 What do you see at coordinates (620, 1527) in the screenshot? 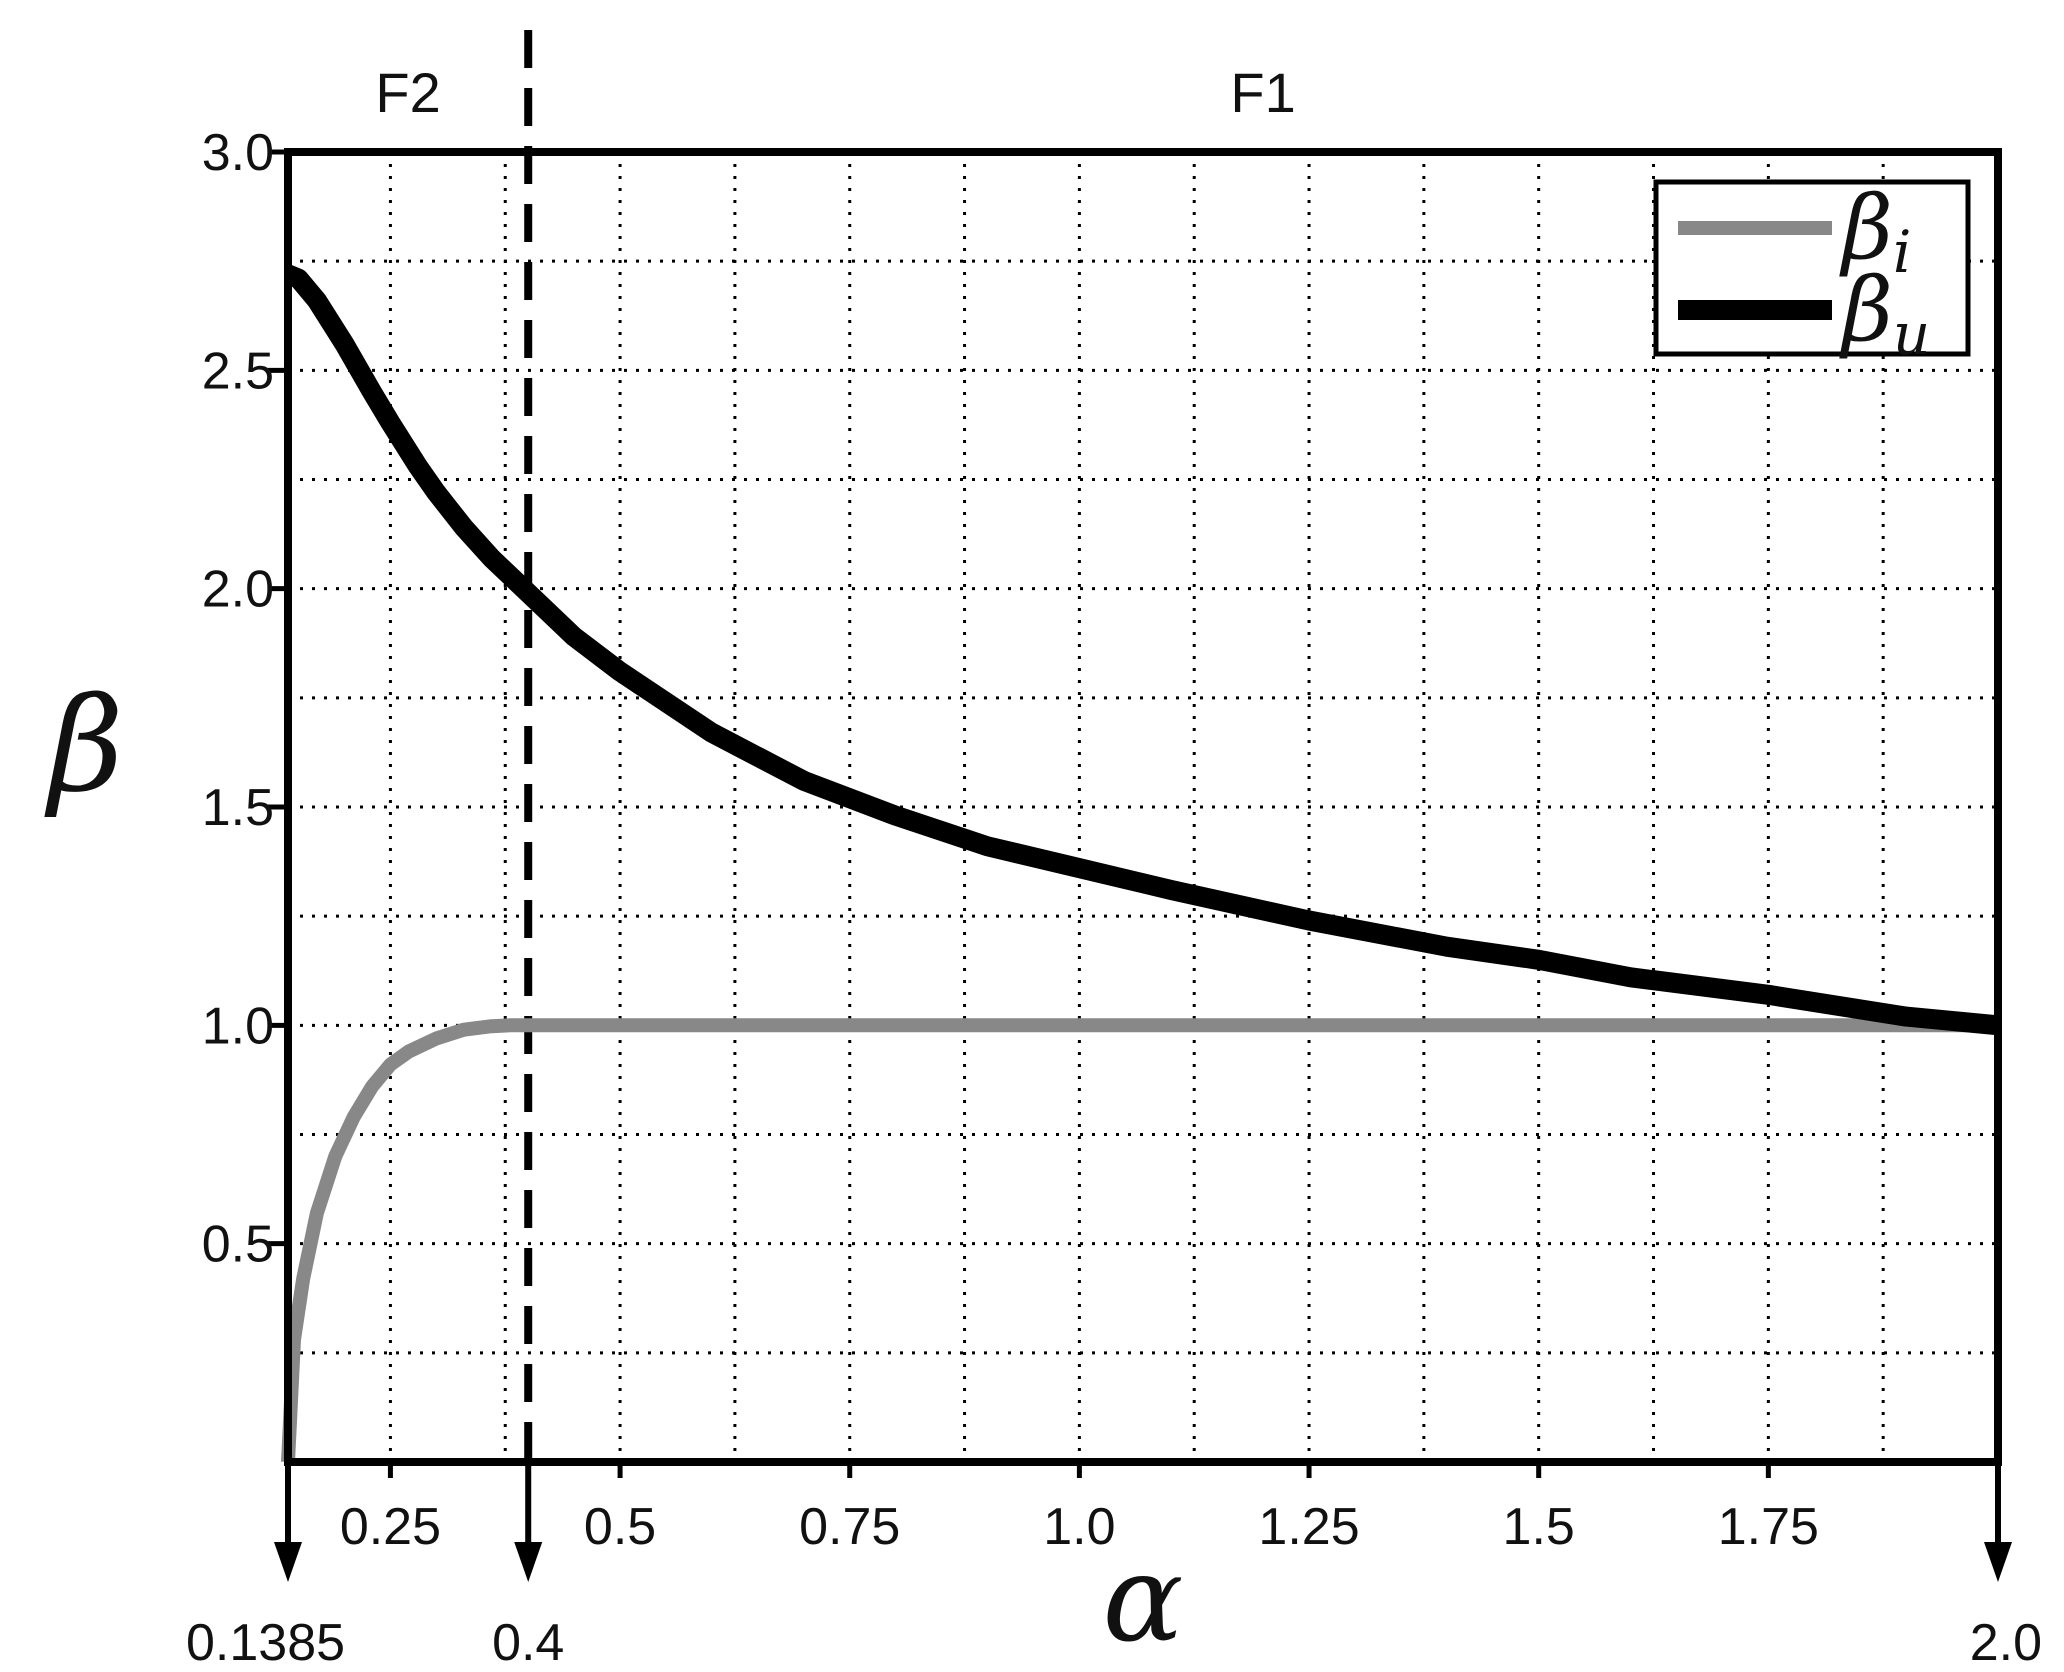
I see `x-tick-label: 0.5` at bounding box center [620, 1527].